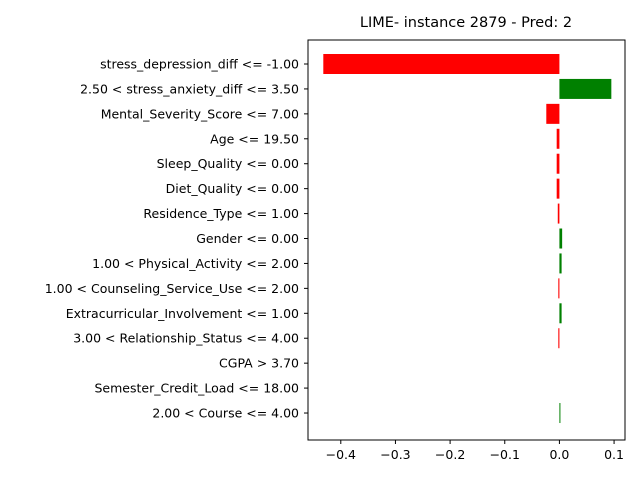 This screenshot has width=640, height=484. What do you see at coordinates (199, 64) in the screenshot?
I see `category-label-0: stress_depression_diff <= -1.00` at bounding box center [199, 64].